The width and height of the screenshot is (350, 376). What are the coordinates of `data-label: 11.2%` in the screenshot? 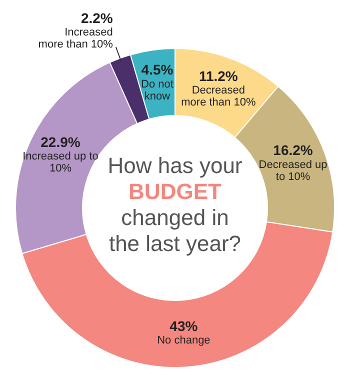 It's located at (218, 76).